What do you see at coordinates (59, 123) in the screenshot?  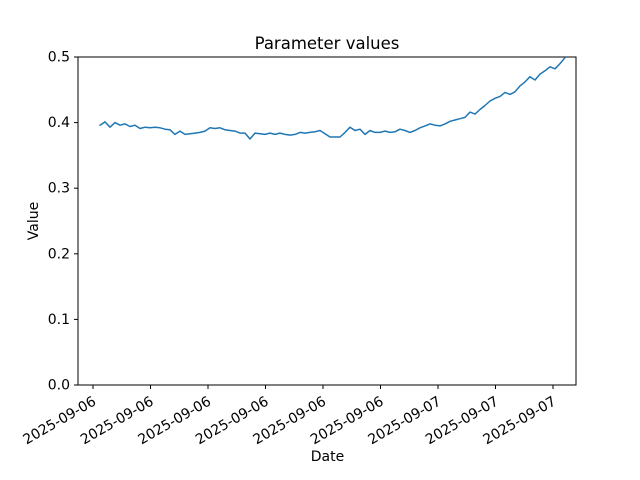 I see `y-tick-label: 0.4` at bounding box center [59, 123].